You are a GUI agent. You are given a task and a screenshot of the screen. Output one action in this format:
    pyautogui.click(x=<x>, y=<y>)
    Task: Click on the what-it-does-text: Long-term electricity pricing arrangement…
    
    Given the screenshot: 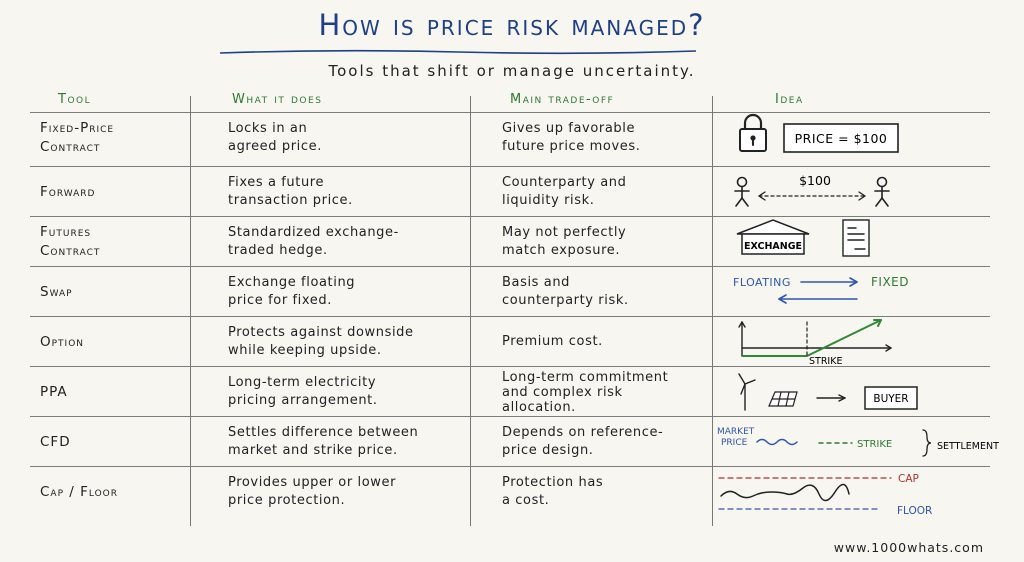 What is the action you would take?
    pyautogui.click(x=303, y=392)
    